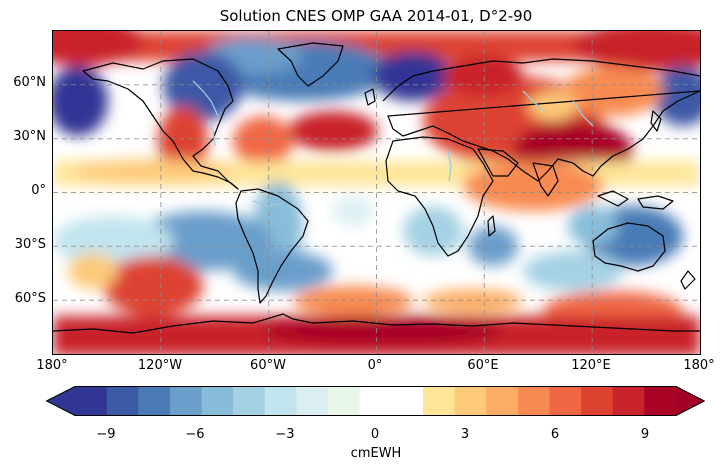 Image resolution: width=725 pixels, height=472 pixels. What do you see at coordinates (38, 190) in the screenshot?
I see `lat-label-0: 0°` at bounding box center [38, 190].